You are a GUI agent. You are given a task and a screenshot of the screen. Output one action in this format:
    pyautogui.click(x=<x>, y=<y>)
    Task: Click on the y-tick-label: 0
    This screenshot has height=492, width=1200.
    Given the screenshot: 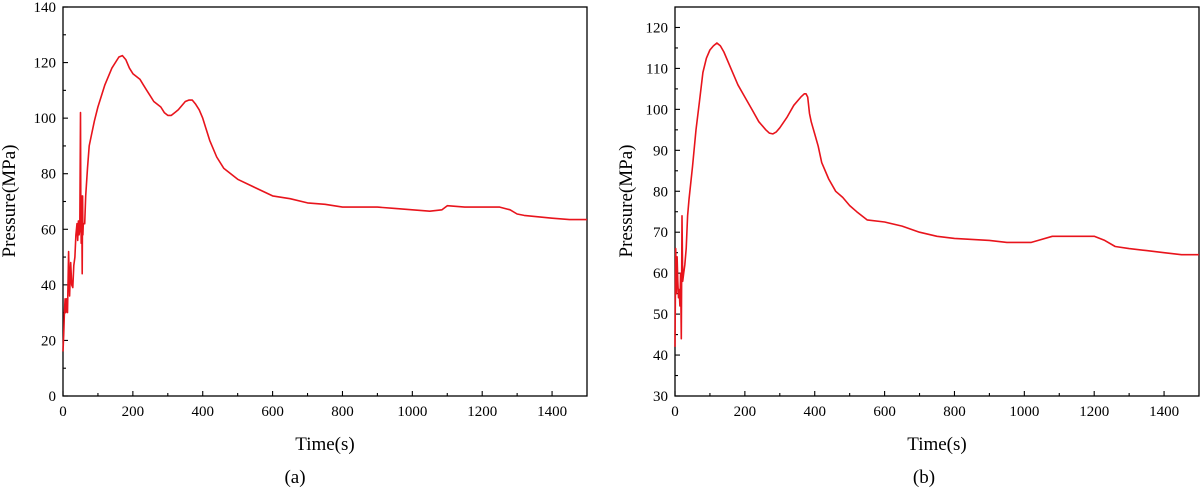 What is the action you would take?
    pyautogui.click(x=53, y=397)
    